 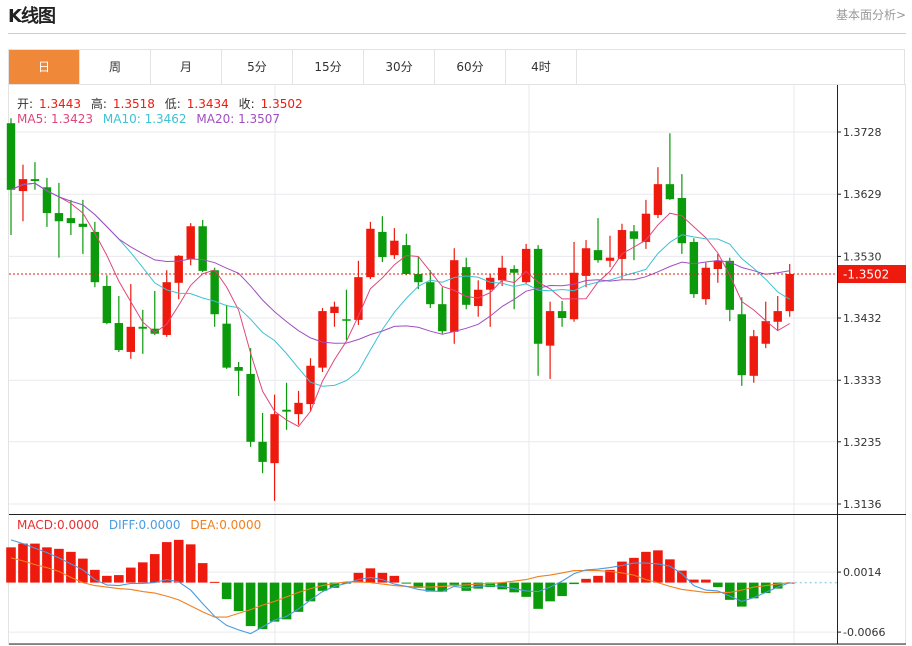 What do you see at coordinates (98, 104) in the screenshot?
I see `high-label: 高:` at bounding box center [98, 104].